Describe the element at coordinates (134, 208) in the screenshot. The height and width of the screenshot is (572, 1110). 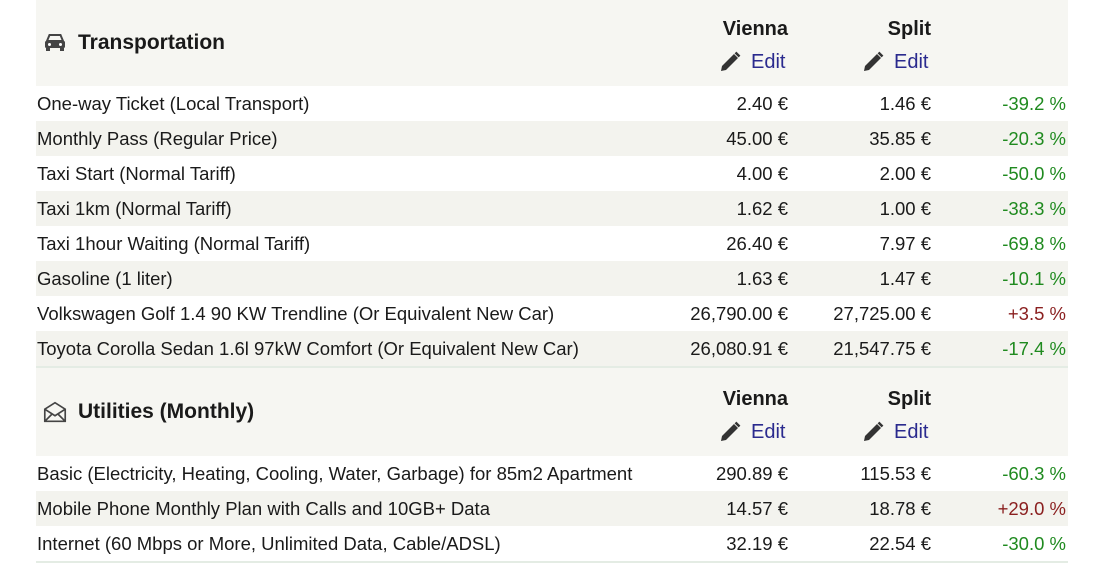
I see `row-label: Taxi 1km (Normal Tariff)` at that location.